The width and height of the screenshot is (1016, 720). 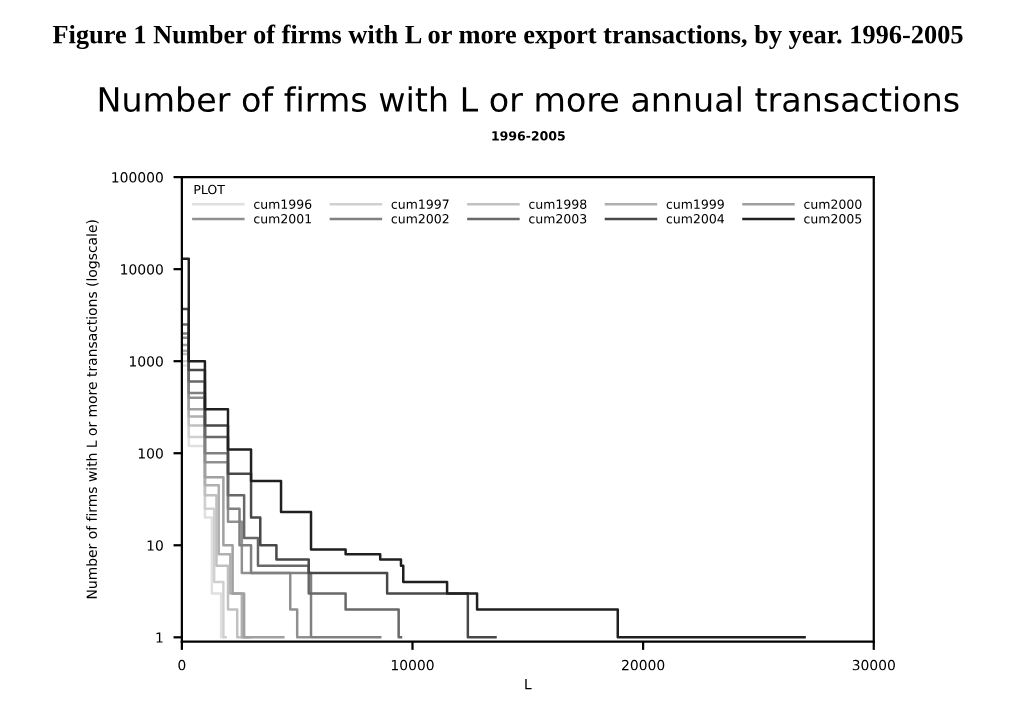 I want to click on chart-title: Number of firms with L or more annual transactions, so click(x=529, y=99).